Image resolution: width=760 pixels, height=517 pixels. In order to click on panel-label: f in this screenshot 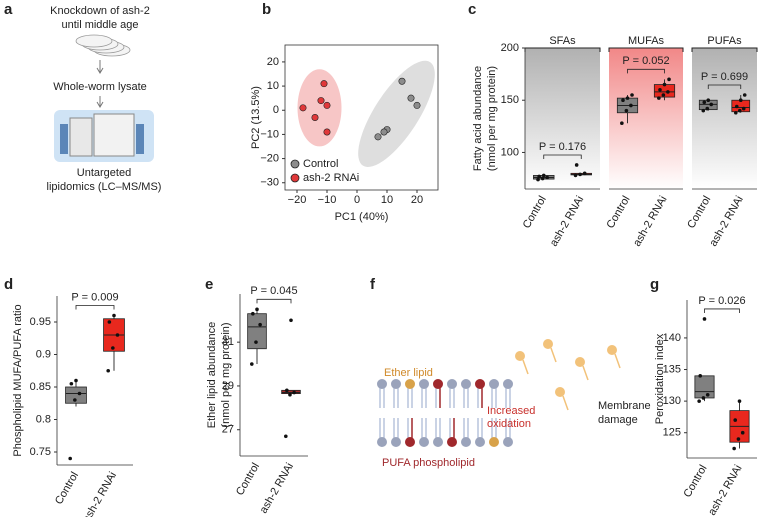, I will do `click(373, 284)`.